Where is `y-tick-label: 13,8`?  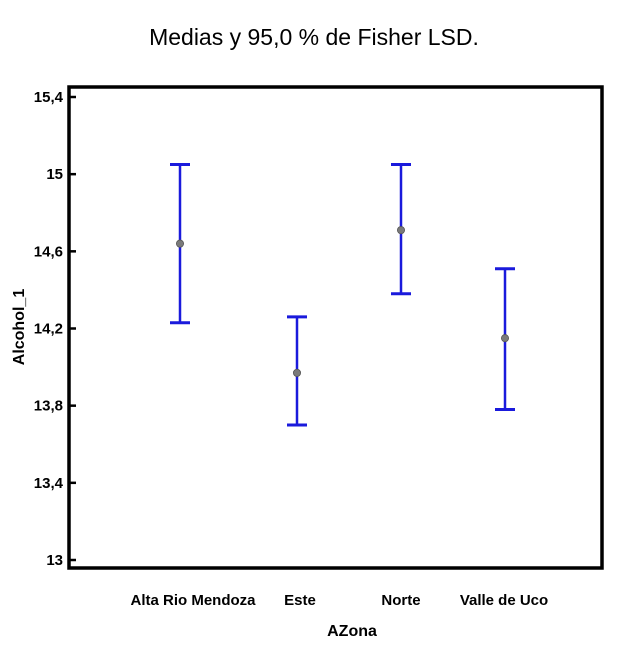 y-tick-label: 13,8 is located at coordinates (48, 406).